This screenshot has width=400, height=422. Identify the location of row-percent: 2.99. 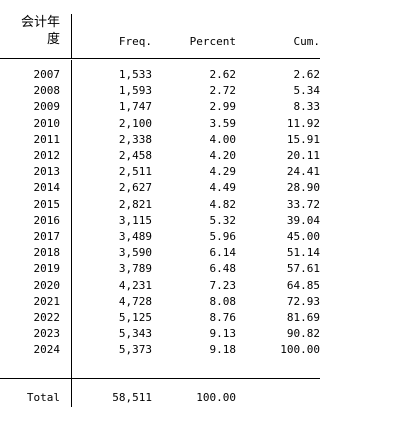
(223, 107).